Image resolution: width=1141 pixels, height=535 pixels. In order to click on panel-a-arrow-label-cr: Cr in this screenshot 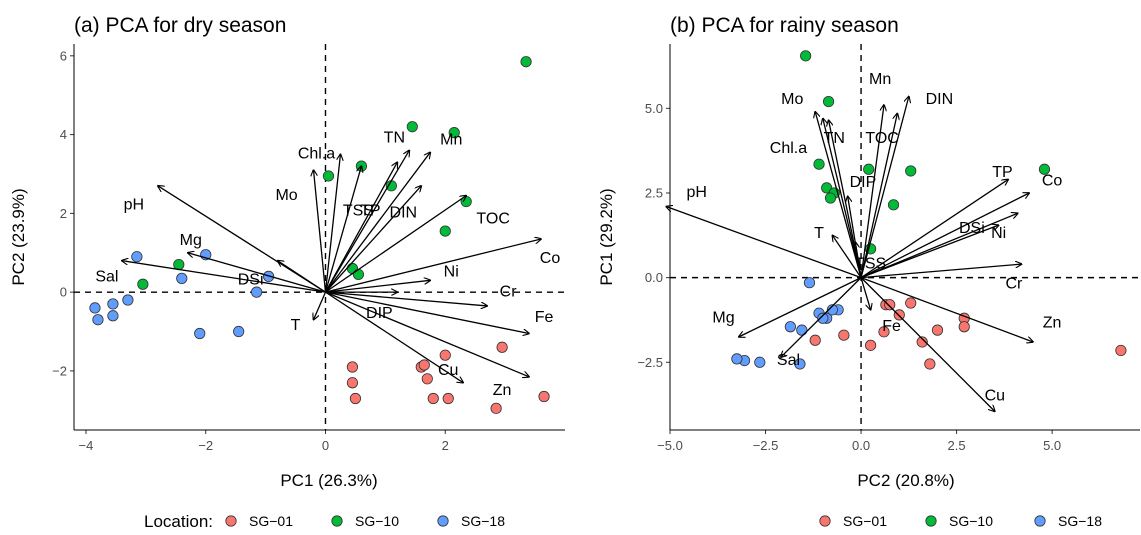, I will do `click(509, 291)`.